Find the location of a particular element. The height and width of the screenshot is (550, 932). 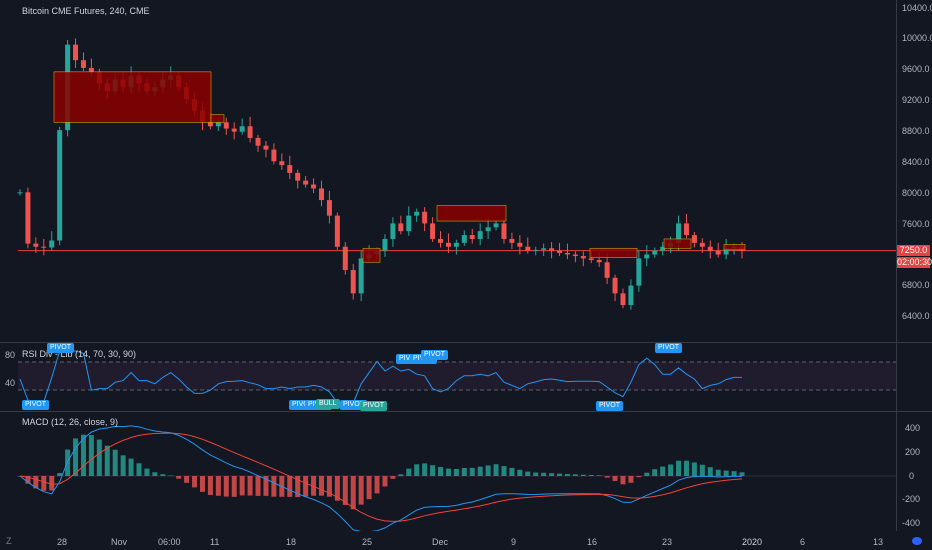

price-tick: 10400.0 is located at coordinates (917, 8).